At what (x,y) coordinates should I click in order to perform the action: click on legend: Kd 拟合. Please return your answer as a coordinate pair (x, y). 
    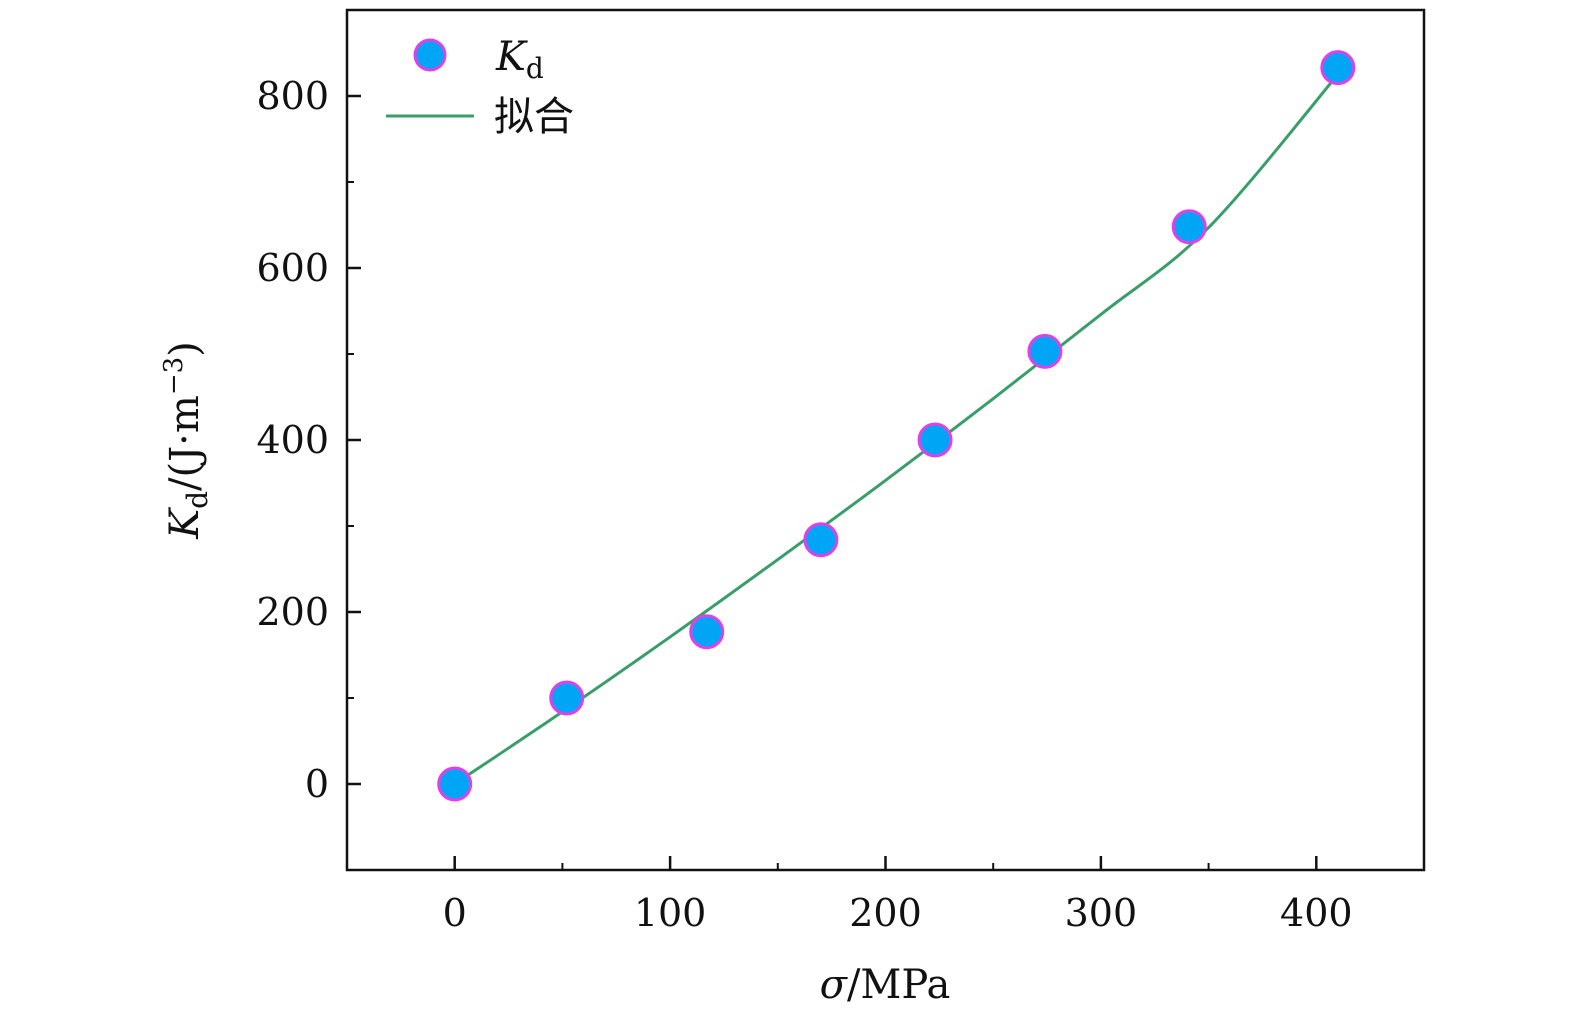
    Looking at the image, I should click on (480, 87).